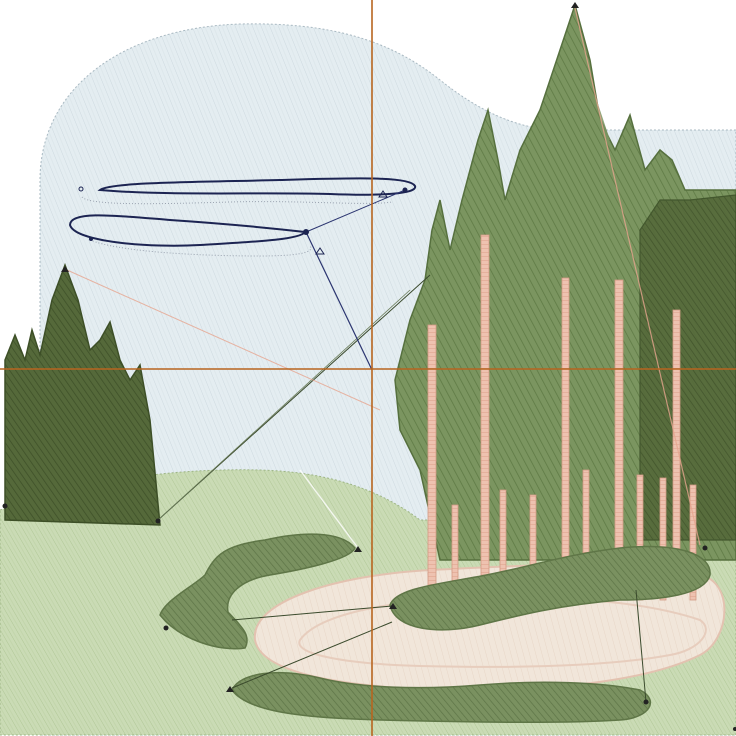 The height and width of the screenshot is (736, 736). Describe the element at coordinates (82, 394) in the screenshot. I see `left-tree-cluster` at that location.